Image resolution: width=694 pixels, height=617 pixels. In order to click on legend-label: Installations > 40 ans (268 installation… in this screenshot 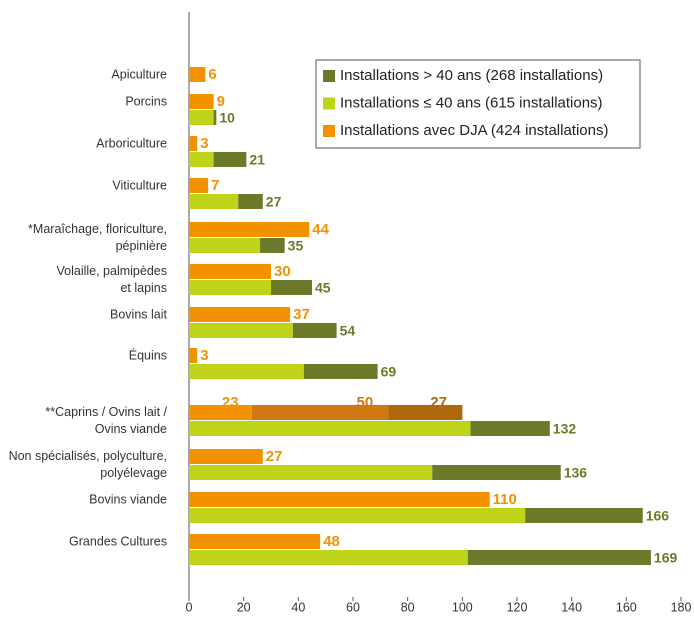, I will do `click(471, 75)`.